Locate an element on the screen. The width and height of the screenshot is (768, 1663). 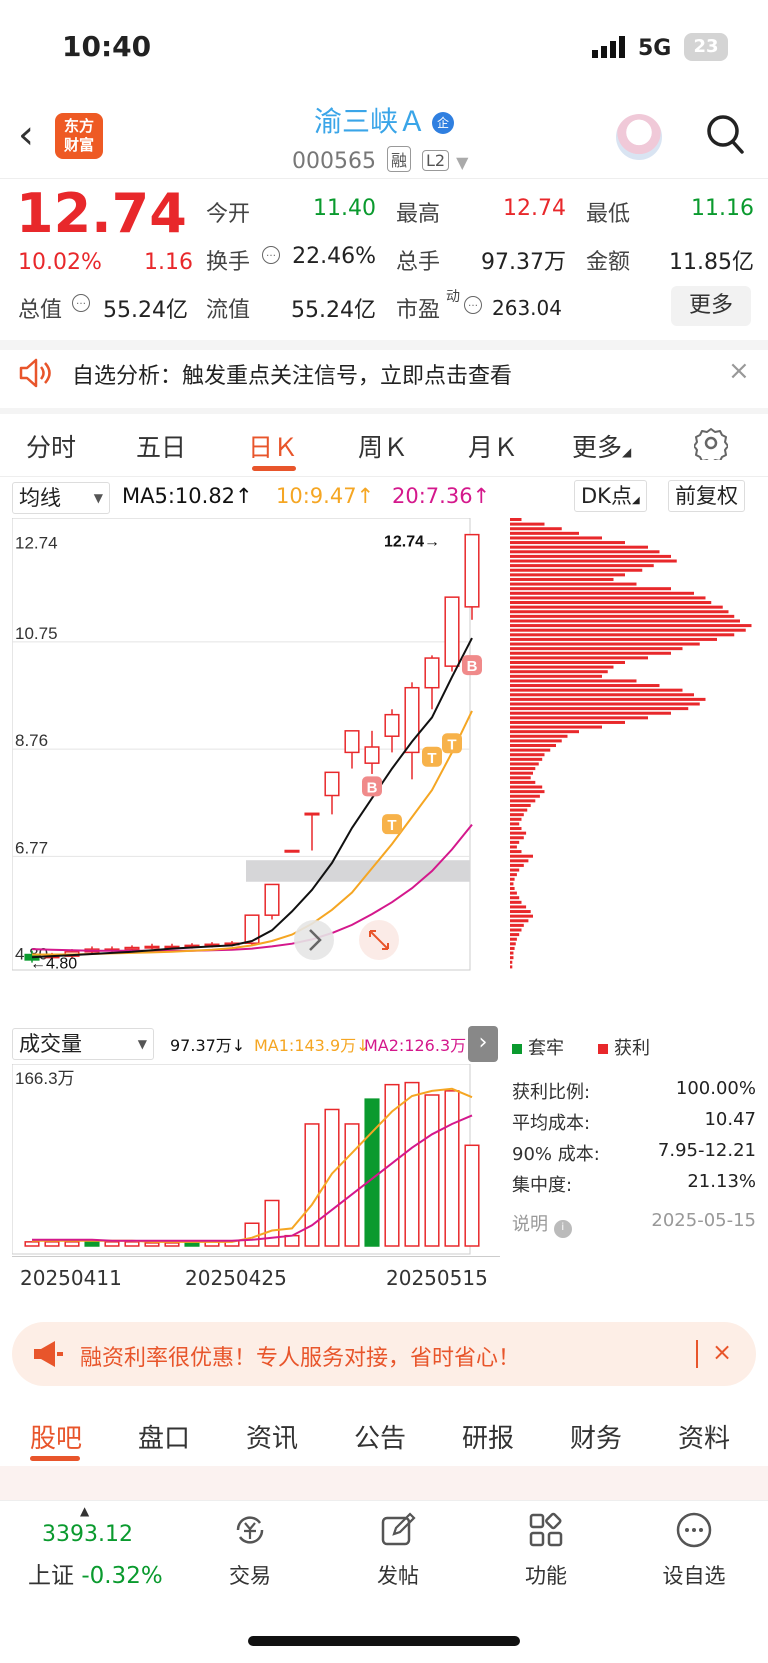
volume-max-label: 166.3万 is located at coordinates (45, 1078).